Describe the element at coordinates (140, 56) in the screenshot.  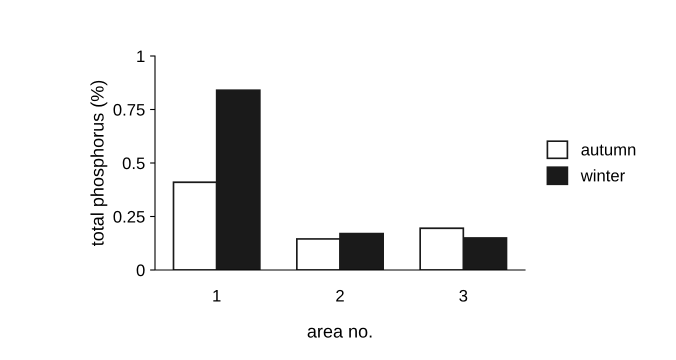
I see `y-tick-label: 1` at that location.